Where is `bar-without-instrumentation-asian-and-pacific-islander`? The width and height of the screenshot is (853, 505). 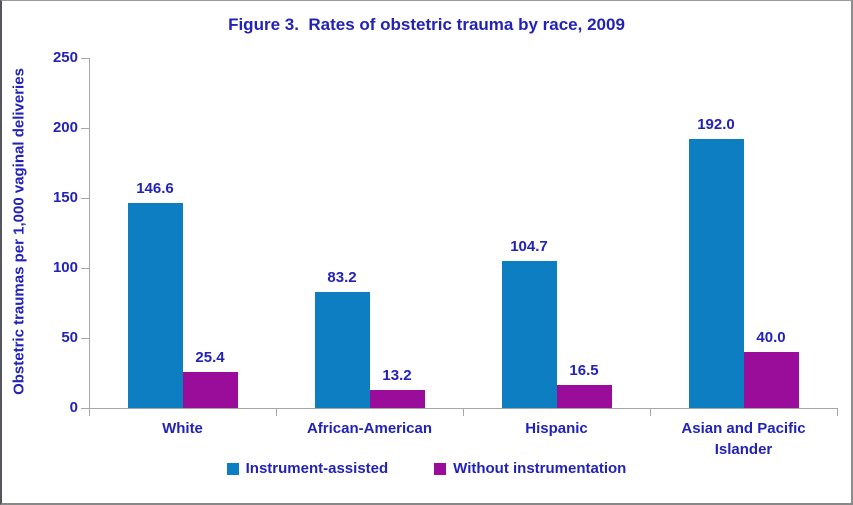
bar-without-instrumentation-asian-and-pacific-islander is located at coordinates (771, 380).